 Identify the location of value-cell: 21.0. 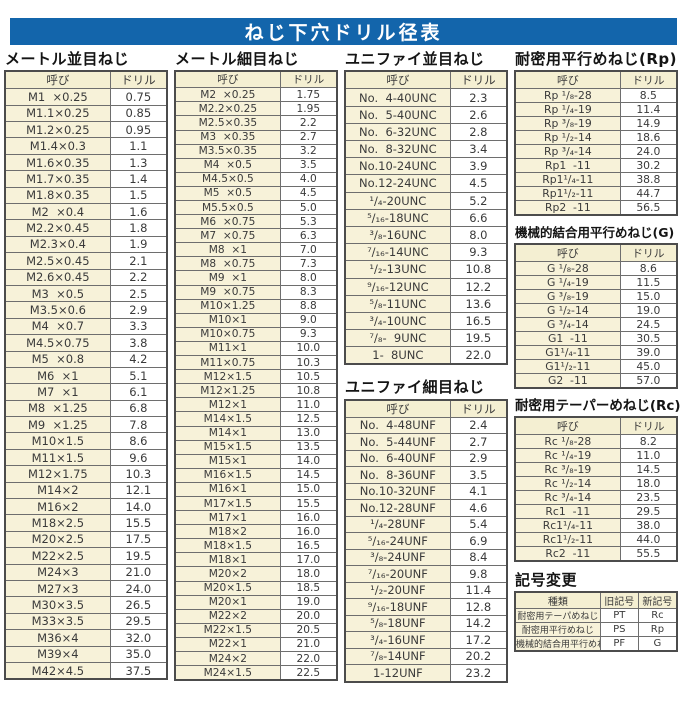
(308, 644).